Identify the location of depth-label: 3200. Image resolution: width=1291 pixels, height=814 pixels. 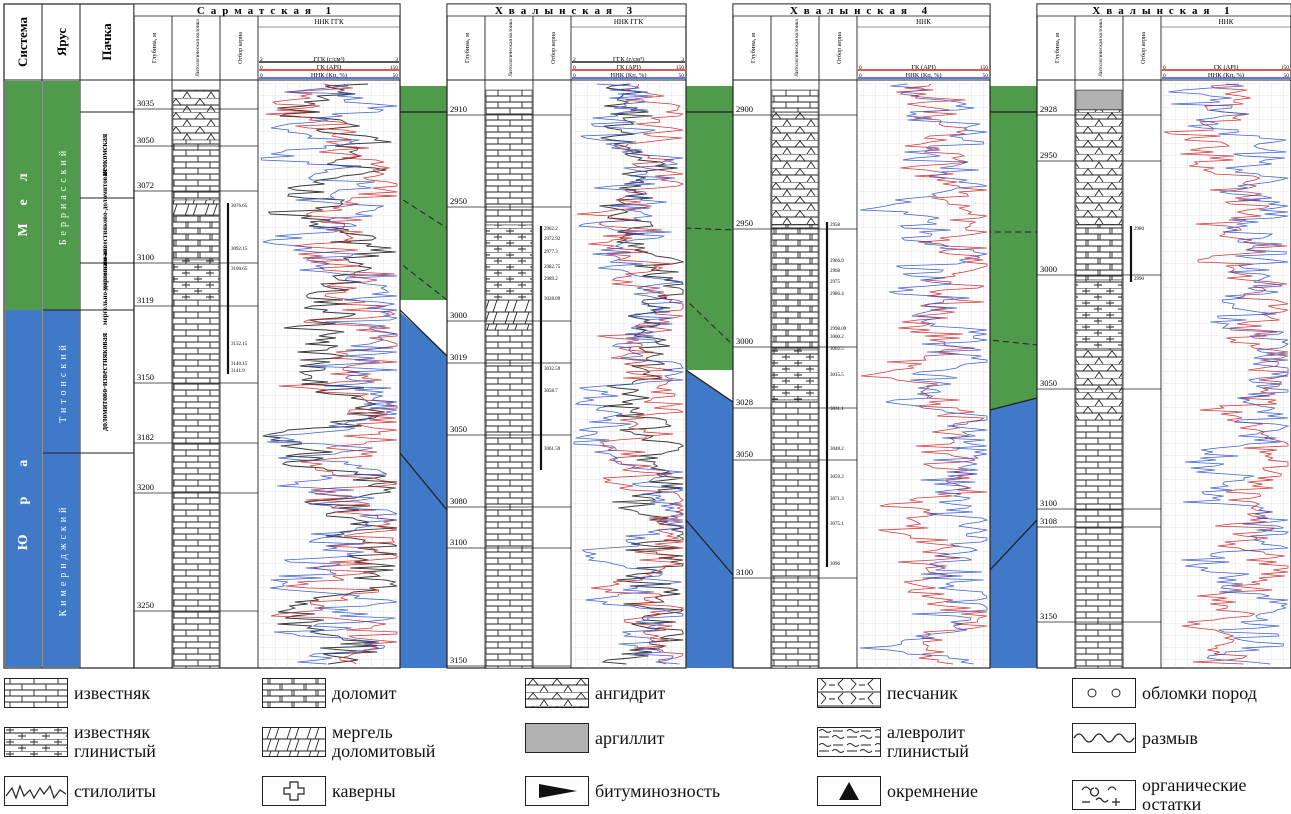
(145, 487).